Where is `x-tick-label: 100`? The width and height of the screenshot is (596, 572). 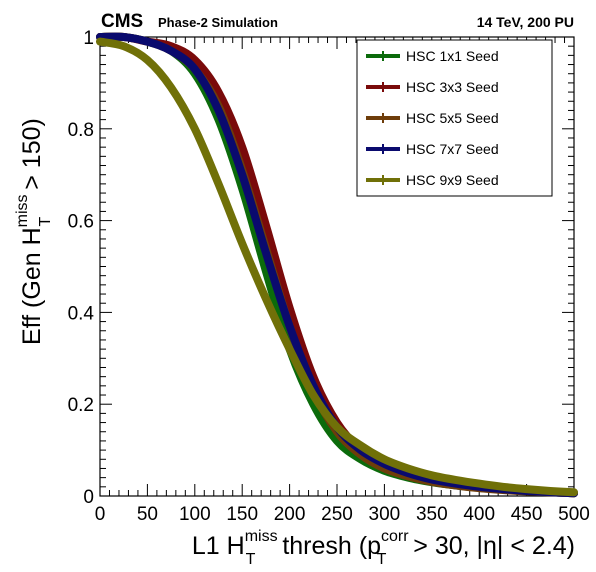
x-tick-label: 100 is located at coordinates (195, 514).